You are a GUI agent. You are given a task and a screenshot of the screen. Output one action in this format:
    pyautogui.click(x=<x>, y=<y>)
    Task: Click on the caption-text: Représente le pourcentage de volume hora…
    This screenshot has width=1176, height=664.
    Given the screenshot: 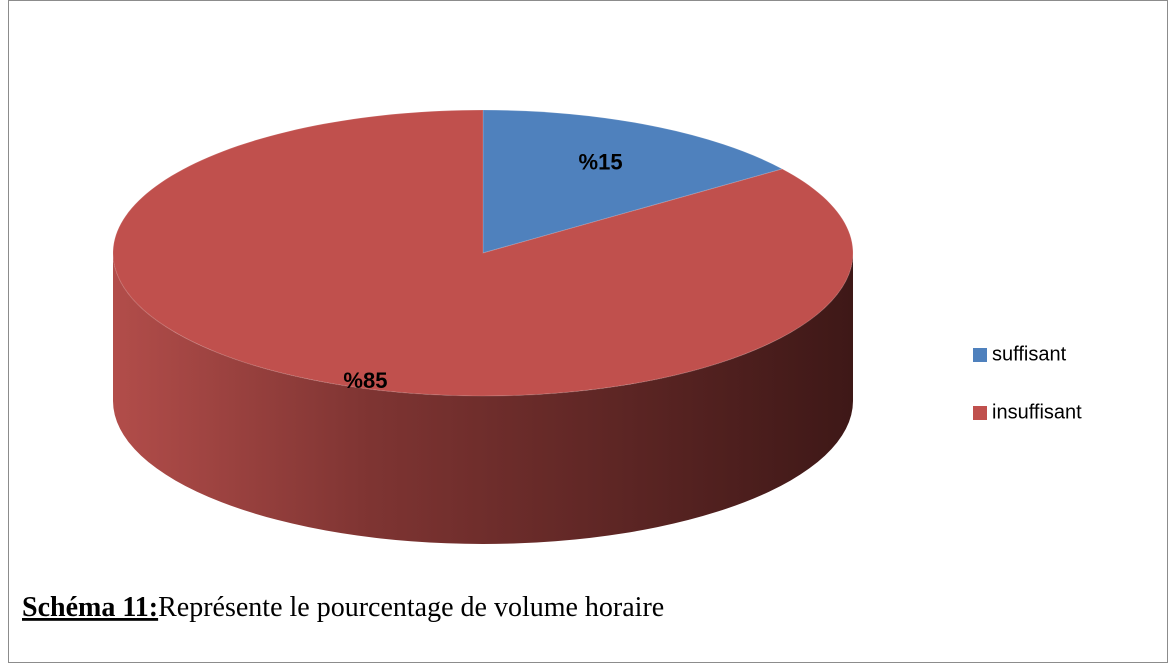 What is the action you would take?
    pyautogui.click(x=411, y=607)
    